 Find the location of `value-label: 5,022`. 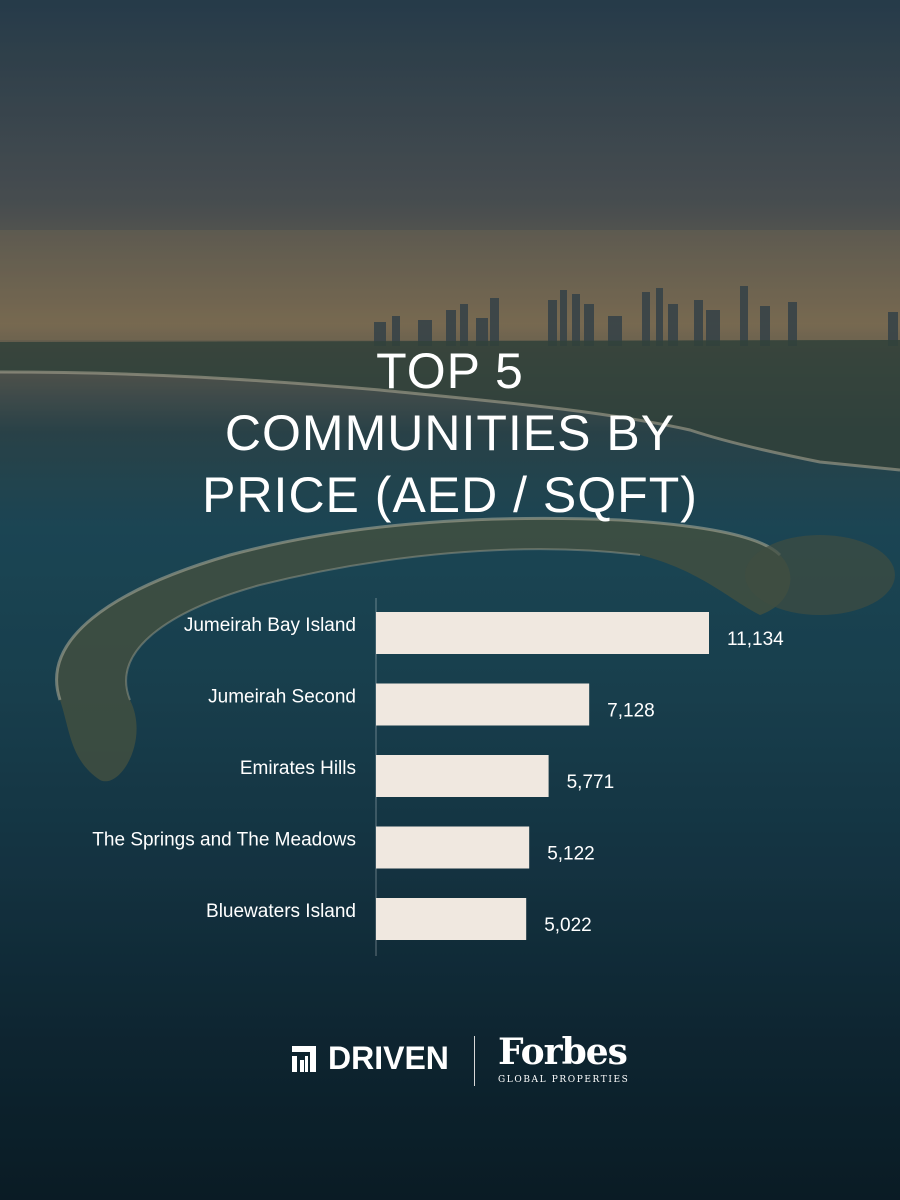

value-label: 5,022 is located at coordinates (568, 925).